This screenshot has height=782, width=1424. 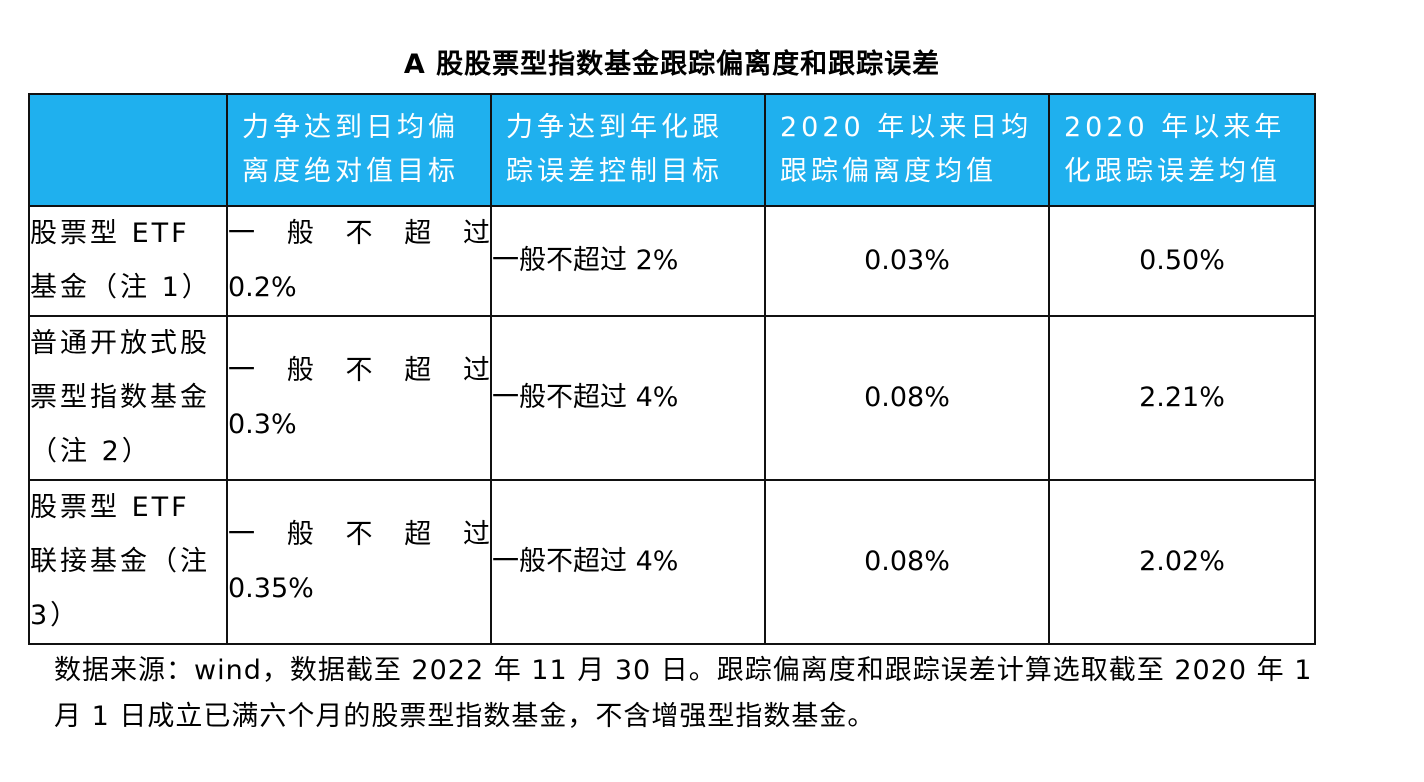 What do you see at coordinates (628, 261) in the screenshot?
I see `tracking-target-cell: 一般不超过 2%` at bounding box center [628, 261].